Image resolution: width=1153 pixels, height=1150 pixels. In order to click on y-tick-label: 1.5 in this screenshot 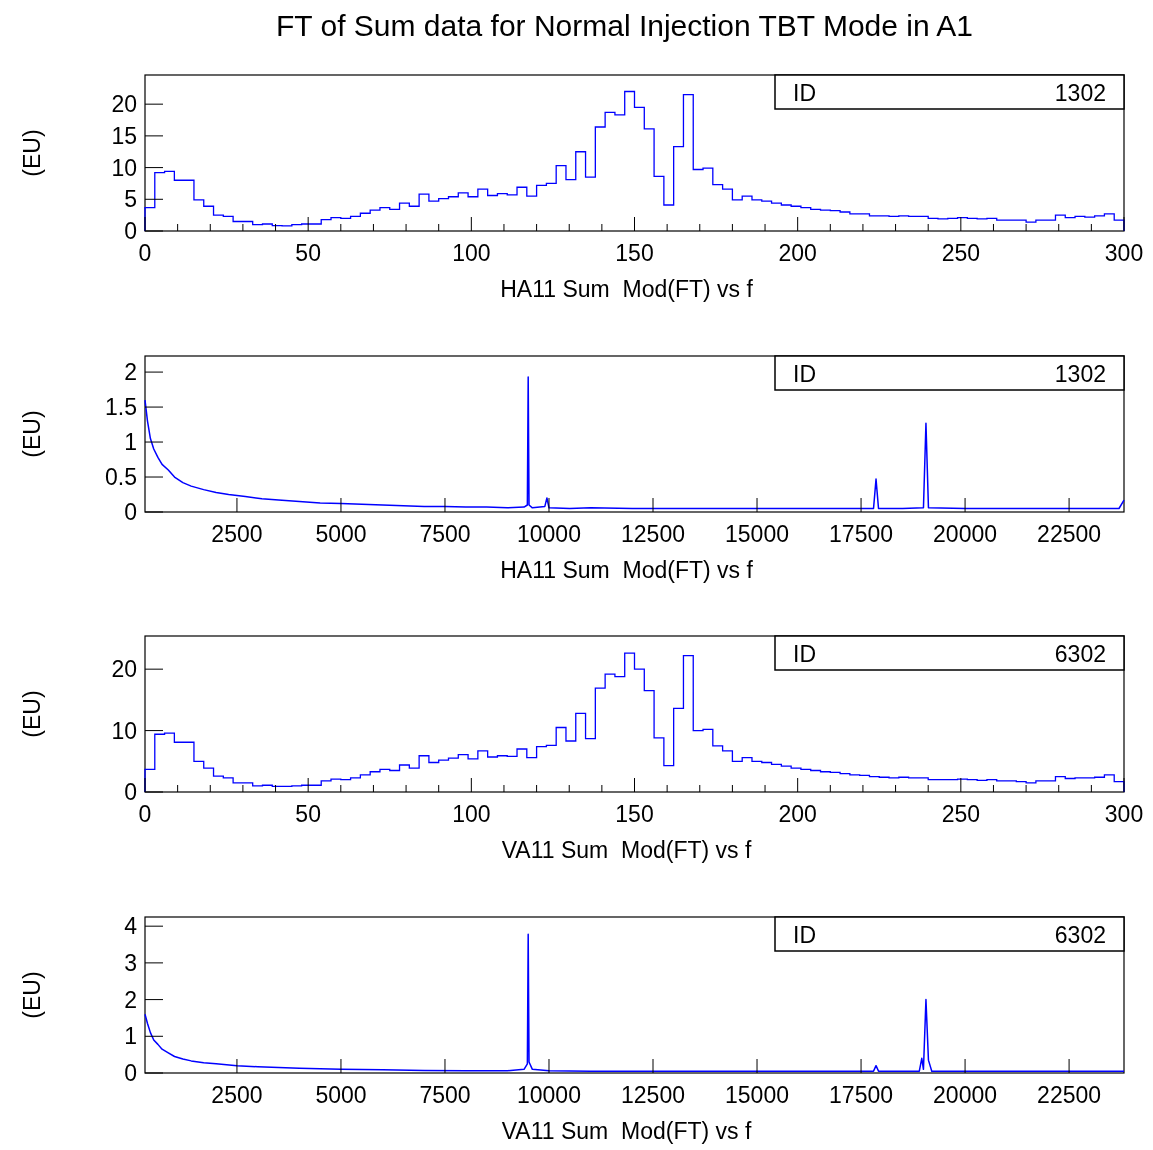, I will do `click(121, 407)`.